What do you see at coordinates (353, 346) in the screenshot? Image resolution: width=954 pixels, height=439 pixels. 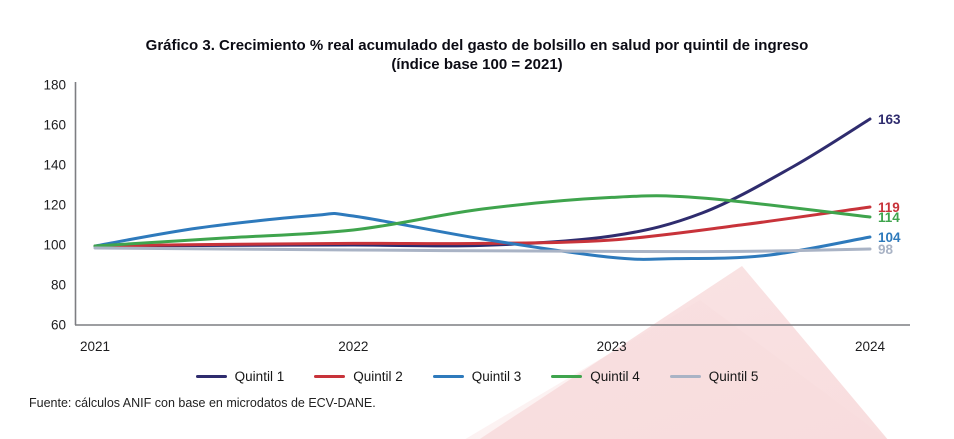 I see `x-tick-label: 2022` at bounding box center [353, 346].